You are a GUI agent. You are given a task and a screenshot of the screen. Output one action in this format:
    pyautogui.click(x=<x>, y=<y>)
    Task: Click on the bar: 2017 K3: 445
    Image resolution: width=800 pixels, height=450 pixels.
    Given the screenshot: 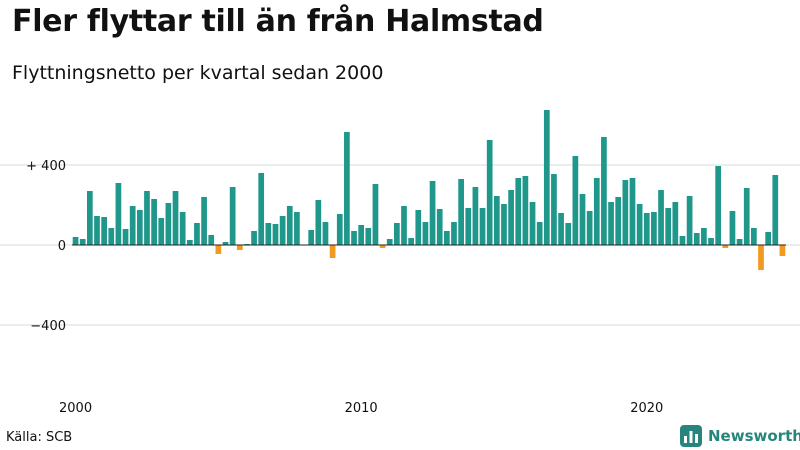 What is the action you would take?
    pyautogui.click(x=575, y=200)
    